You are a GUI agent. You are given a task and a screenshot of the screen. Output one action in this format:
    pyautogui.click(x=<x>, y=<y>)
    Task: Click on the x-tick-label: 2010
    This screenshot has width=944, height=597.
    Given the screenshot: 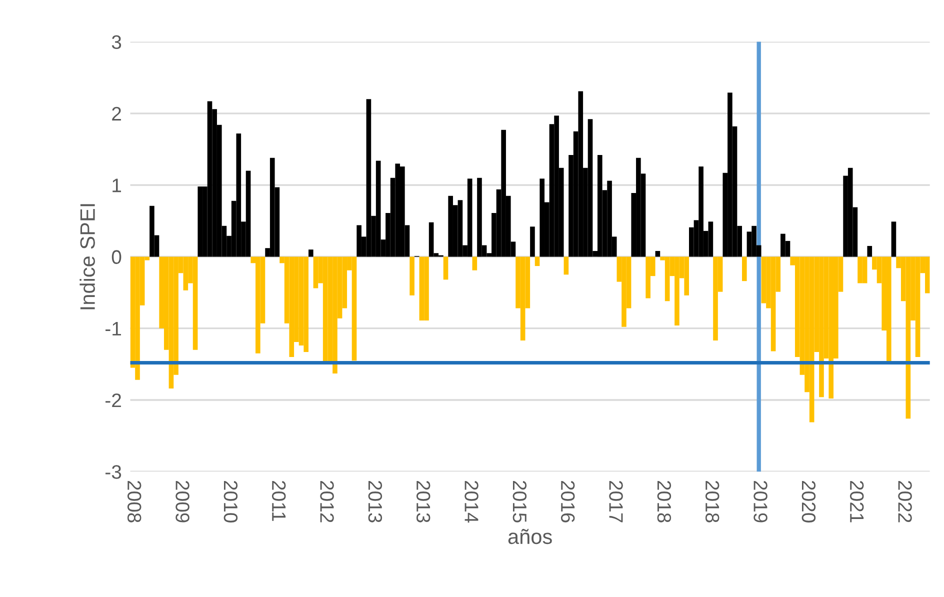 What is the action you would take?
    pyautogui.click(x=231, y=501)
    